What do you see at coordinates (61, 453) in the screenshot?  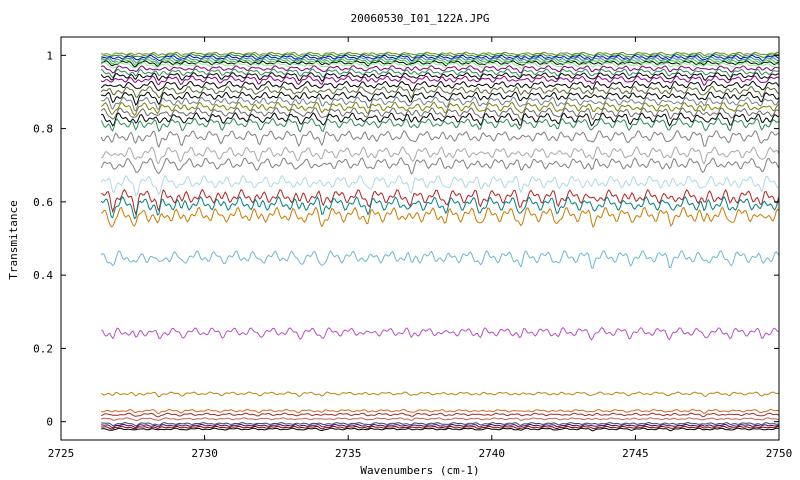 I see `x-tick-label: 2725` at bounding box center [61, 453].